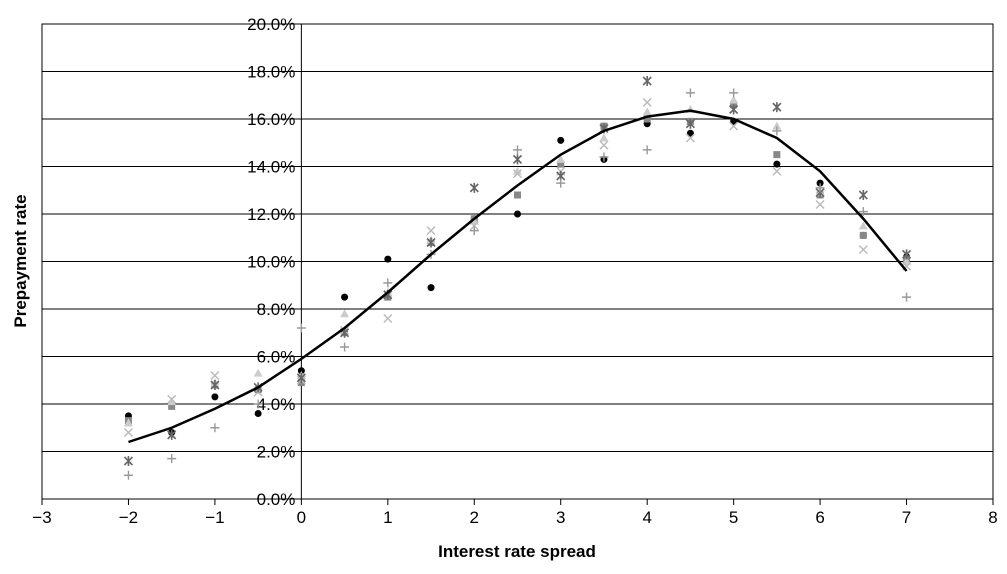 The height and width of the screenshot is (574, 1007). What do you see at coordinates (271, 119) in the screenshot?
I see `y-tick-label: 16.0%` at bounding box center [271, 119].